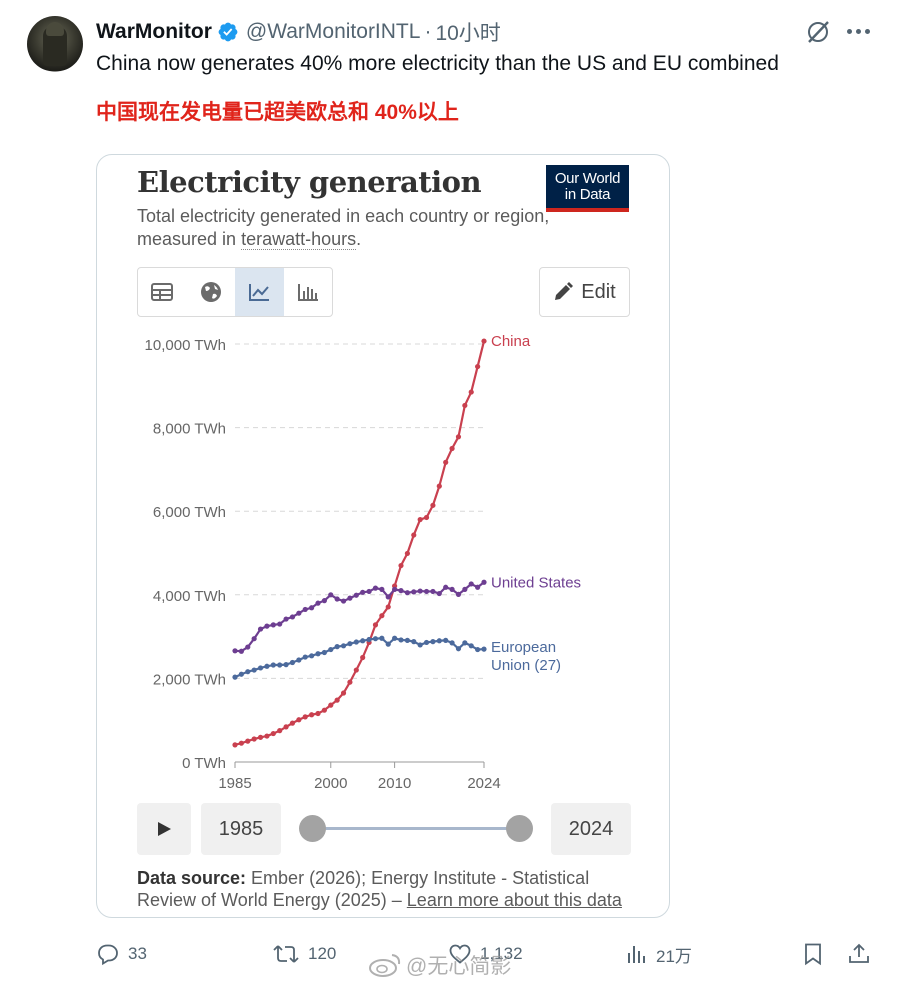 The height and width of the screenshot is (984, 897). What do you see at coordinates (526, 665) in the screenshot?
I see `series-label-2-line2: Union (27)` at bounding box center [526, 665].